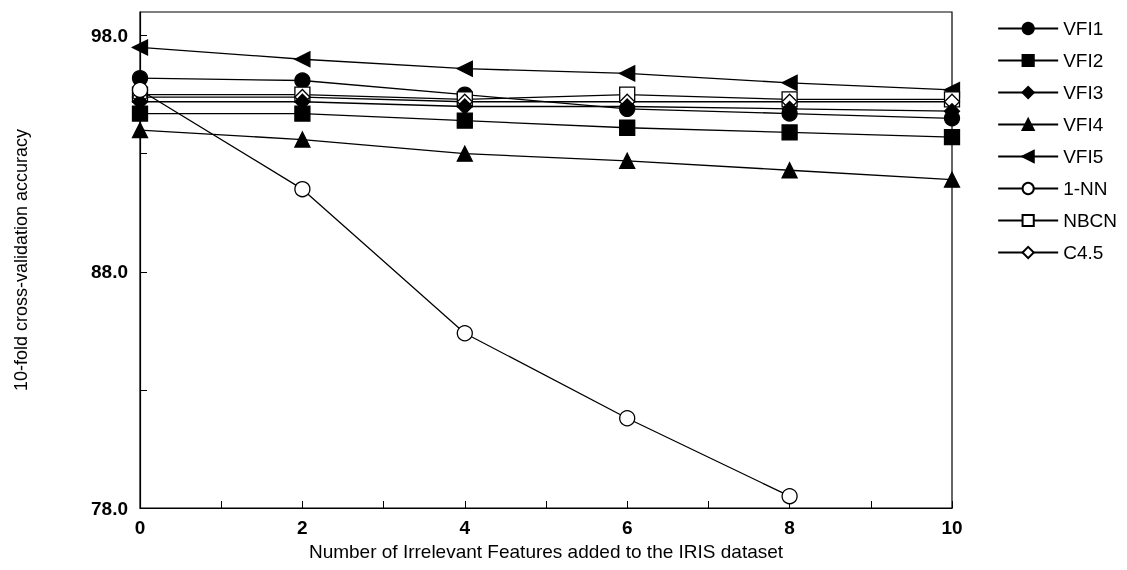 Image resolution: width=1127 pixels, height=570 pixels. Describe the element at coordinates (140, 527) in the screenshot. I see `x-tick-label: 0` at that location.